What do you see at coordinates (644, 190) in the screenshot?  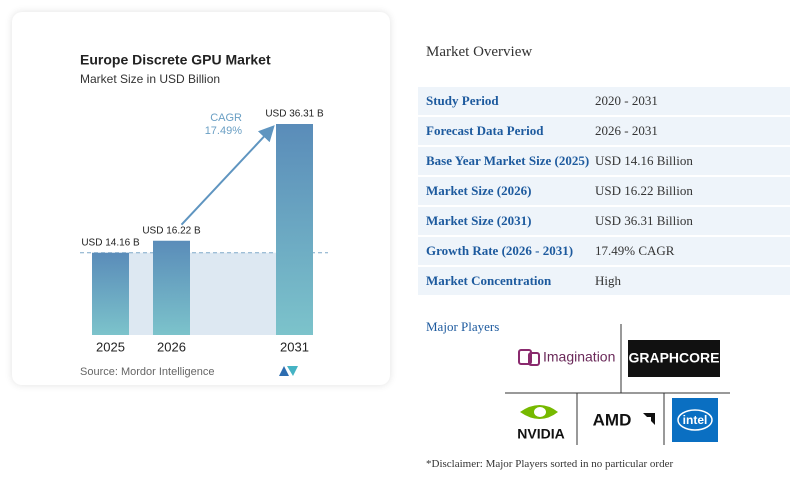 I see `row-value: USD 16.22 Billion` at bounding box center [644, 190].